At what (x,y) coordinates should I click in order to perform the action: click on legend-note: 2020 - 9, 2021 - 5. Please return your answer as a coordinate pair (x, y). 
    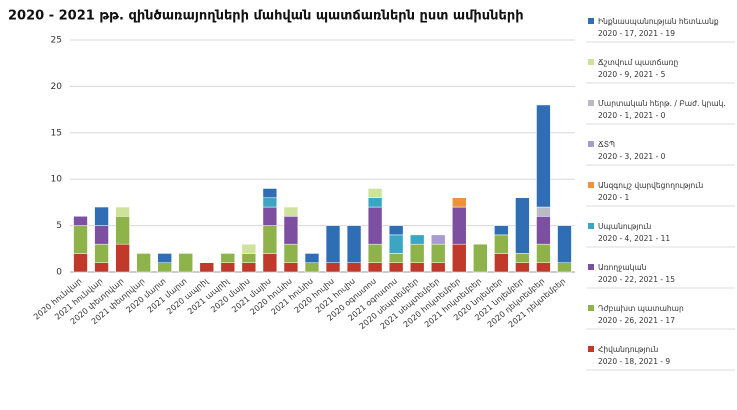
    Looking at the image, I should click on (632, 74).